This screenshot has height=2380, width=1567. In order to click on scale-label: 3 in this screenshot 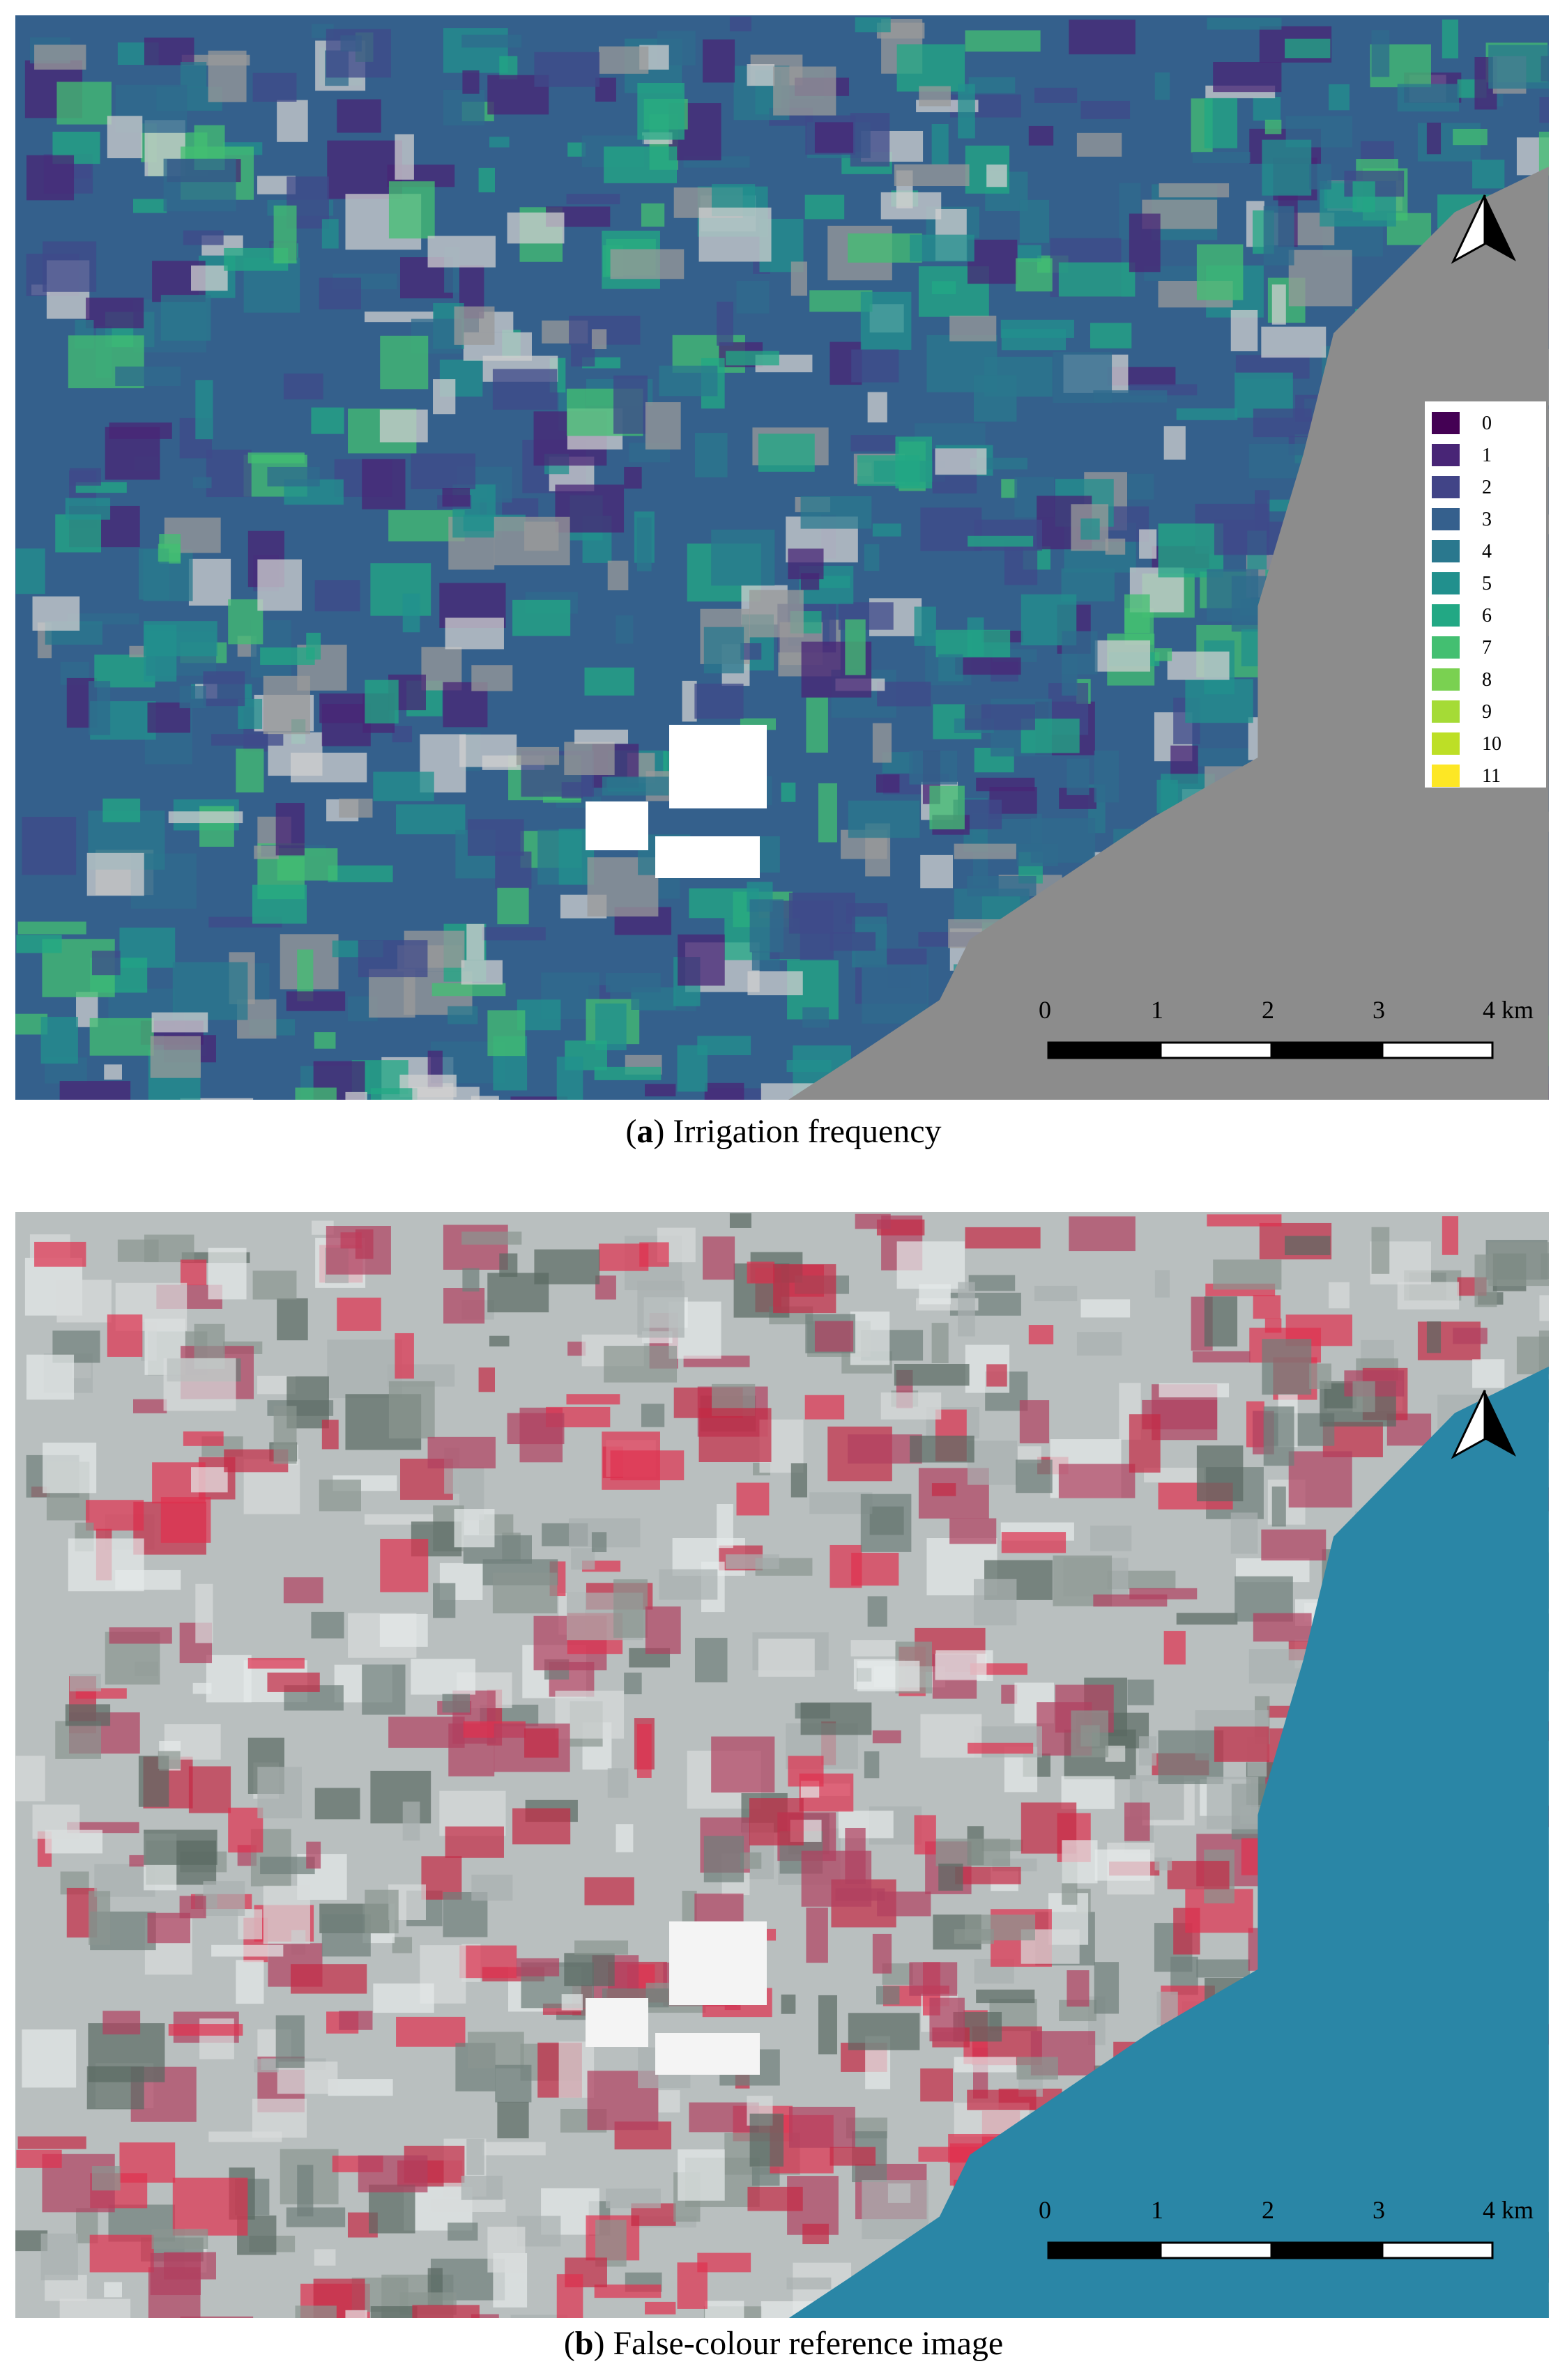, I will do `click(1379, 1010)`.